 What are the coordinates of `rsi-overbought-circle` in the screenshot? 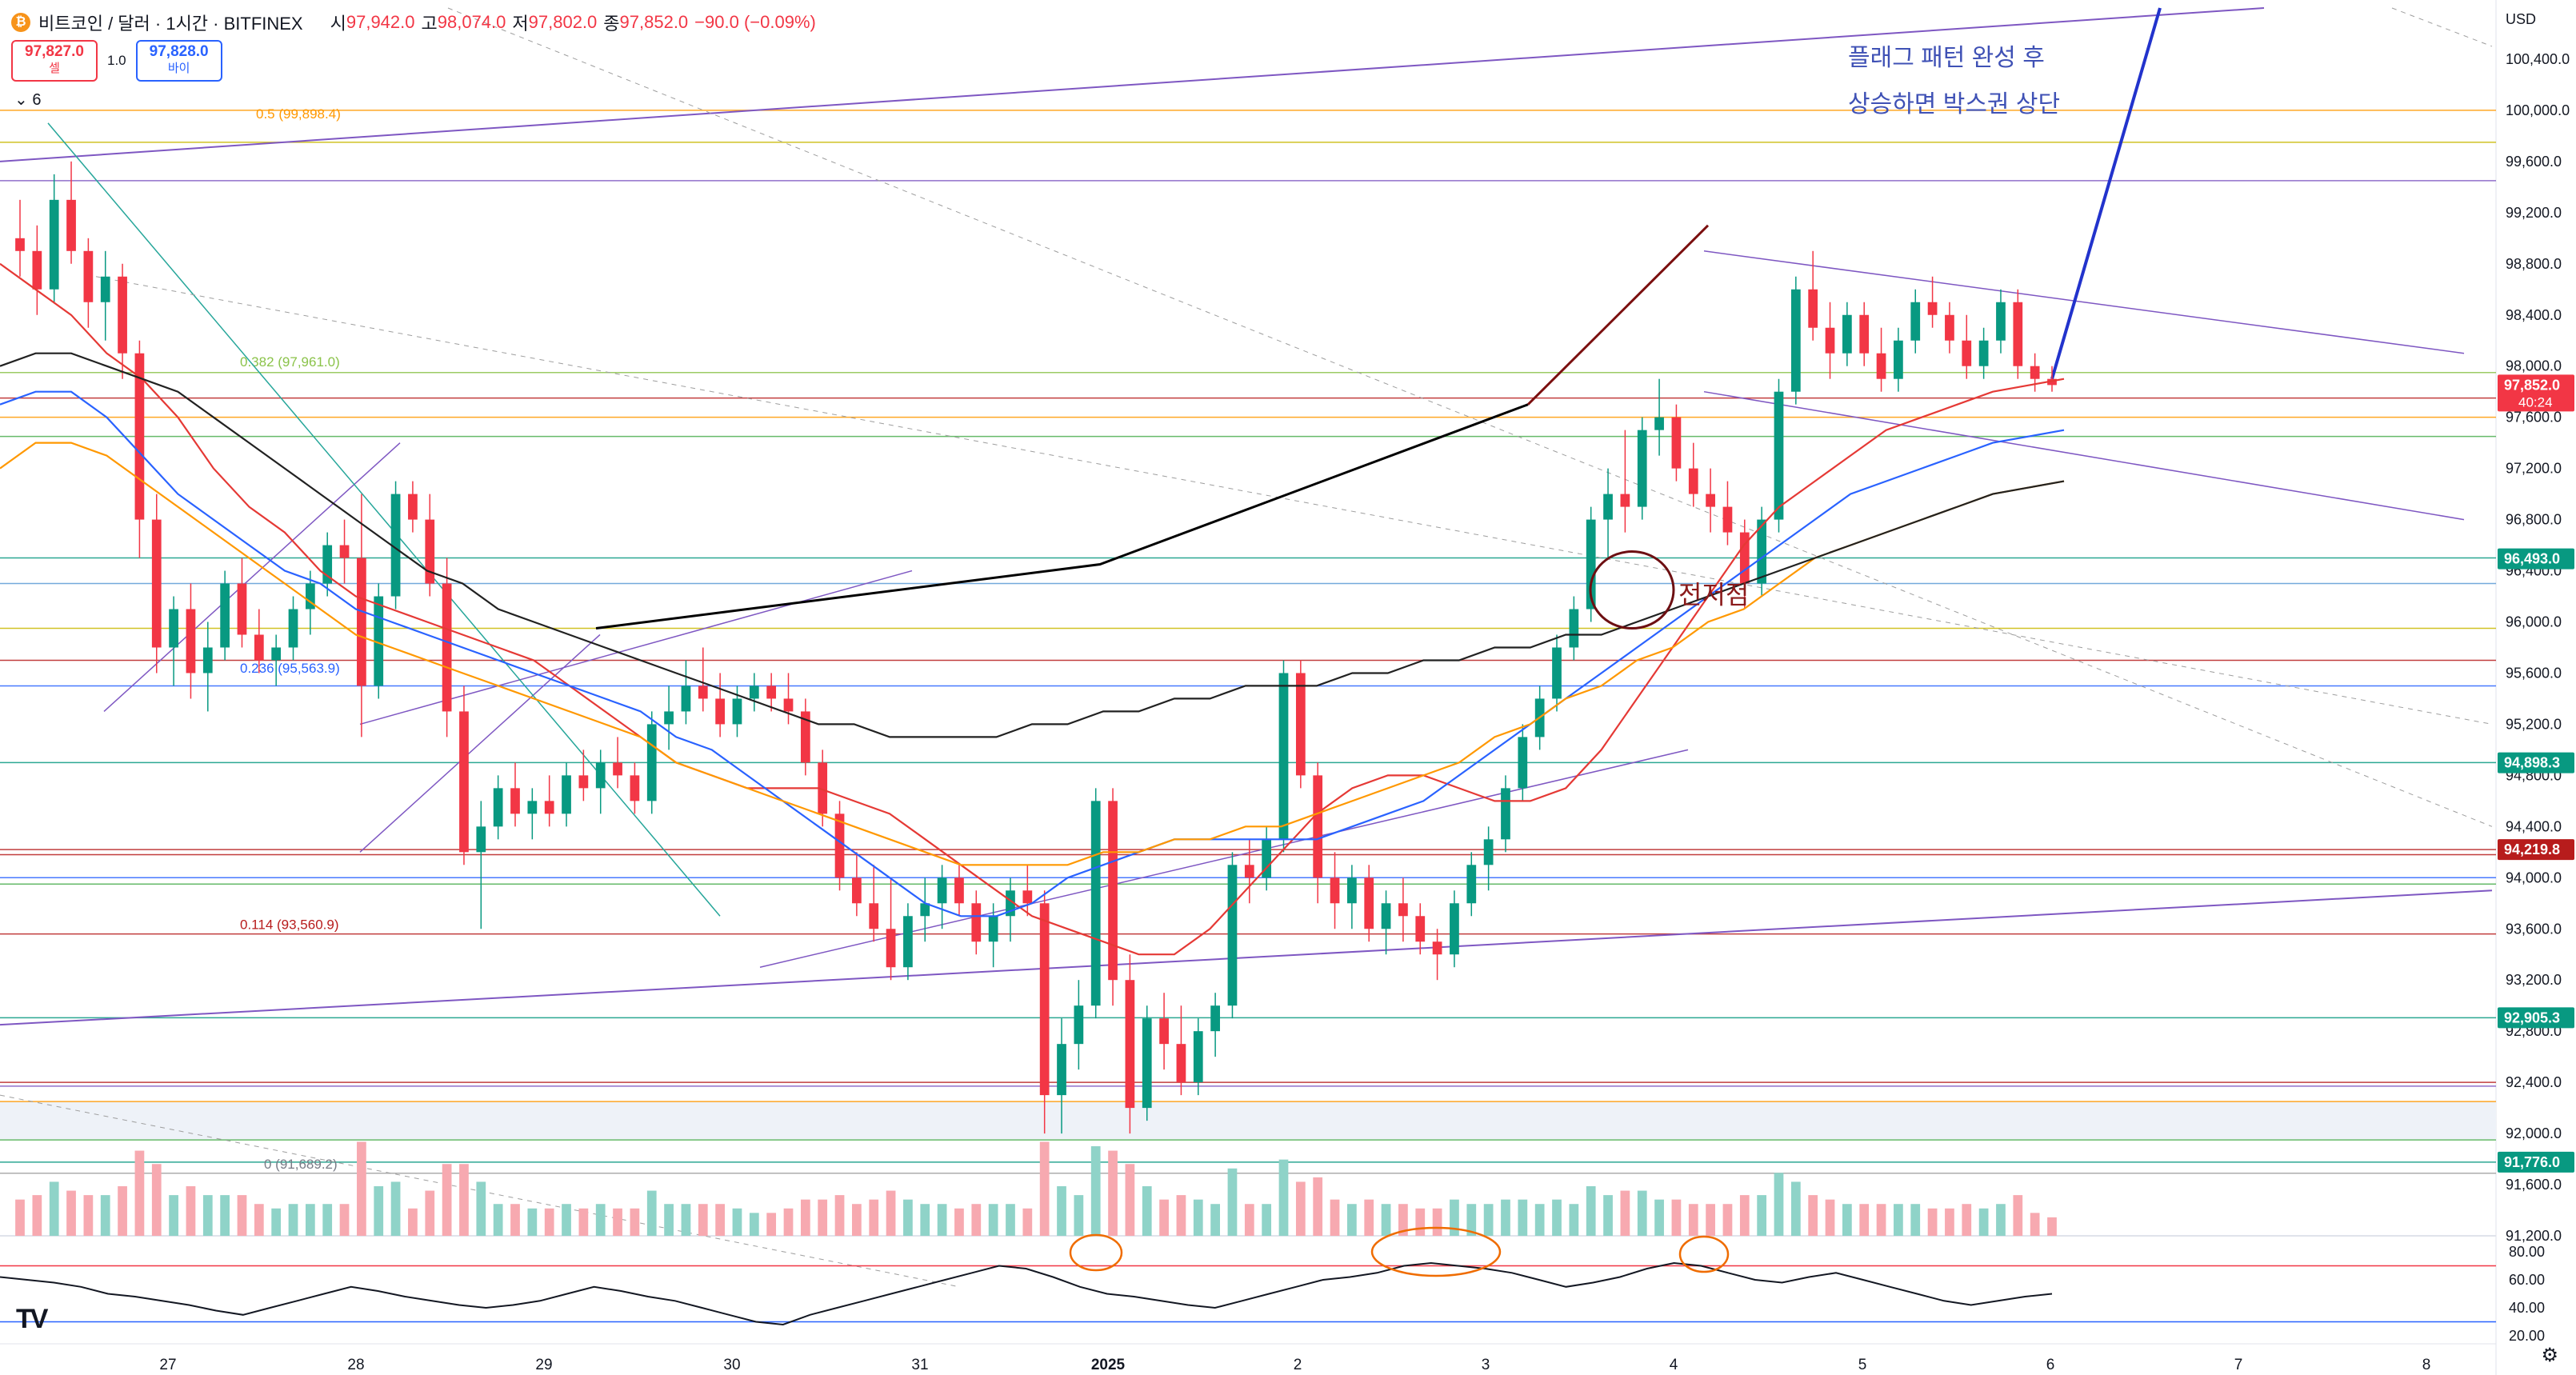 It's located at (1436, 1252).